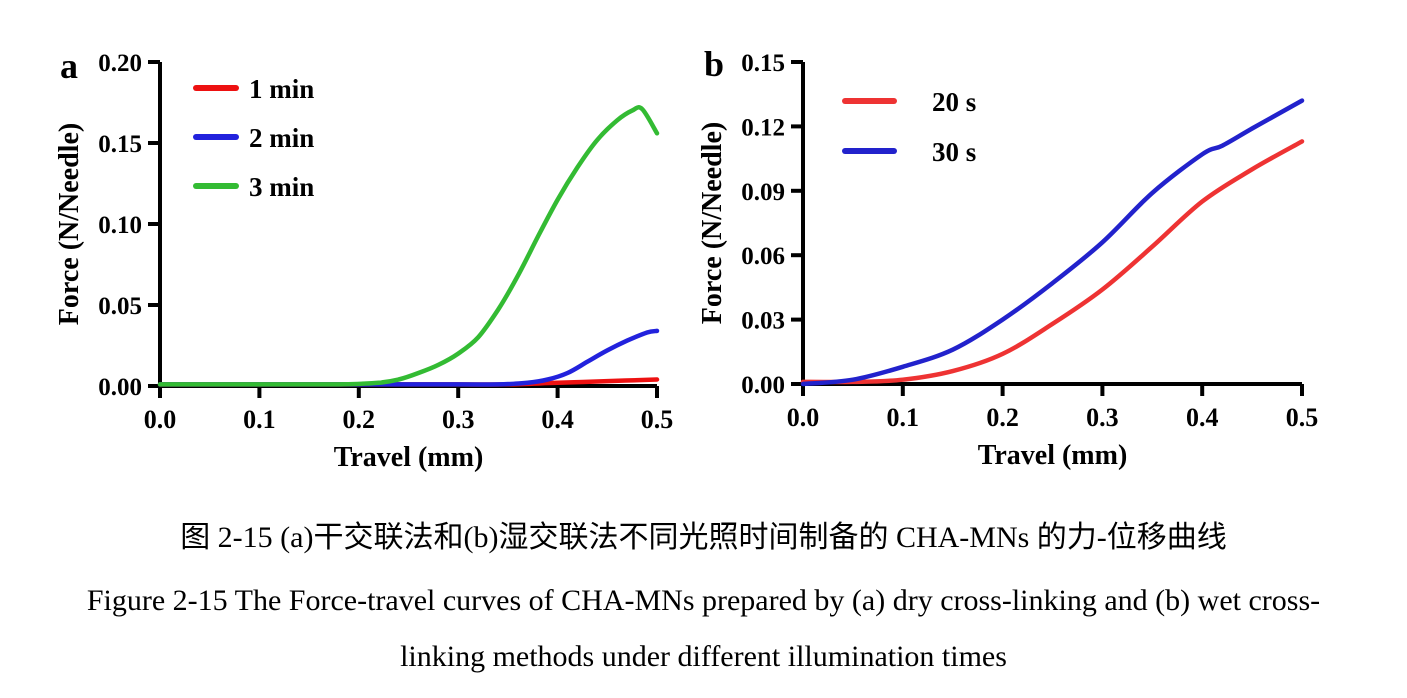 The image size is (1407, 698). What do you see at coordinates (763, 192) in the screenshot?
I see `y-tick-label: 0.09` at bounding box center [763, 192].